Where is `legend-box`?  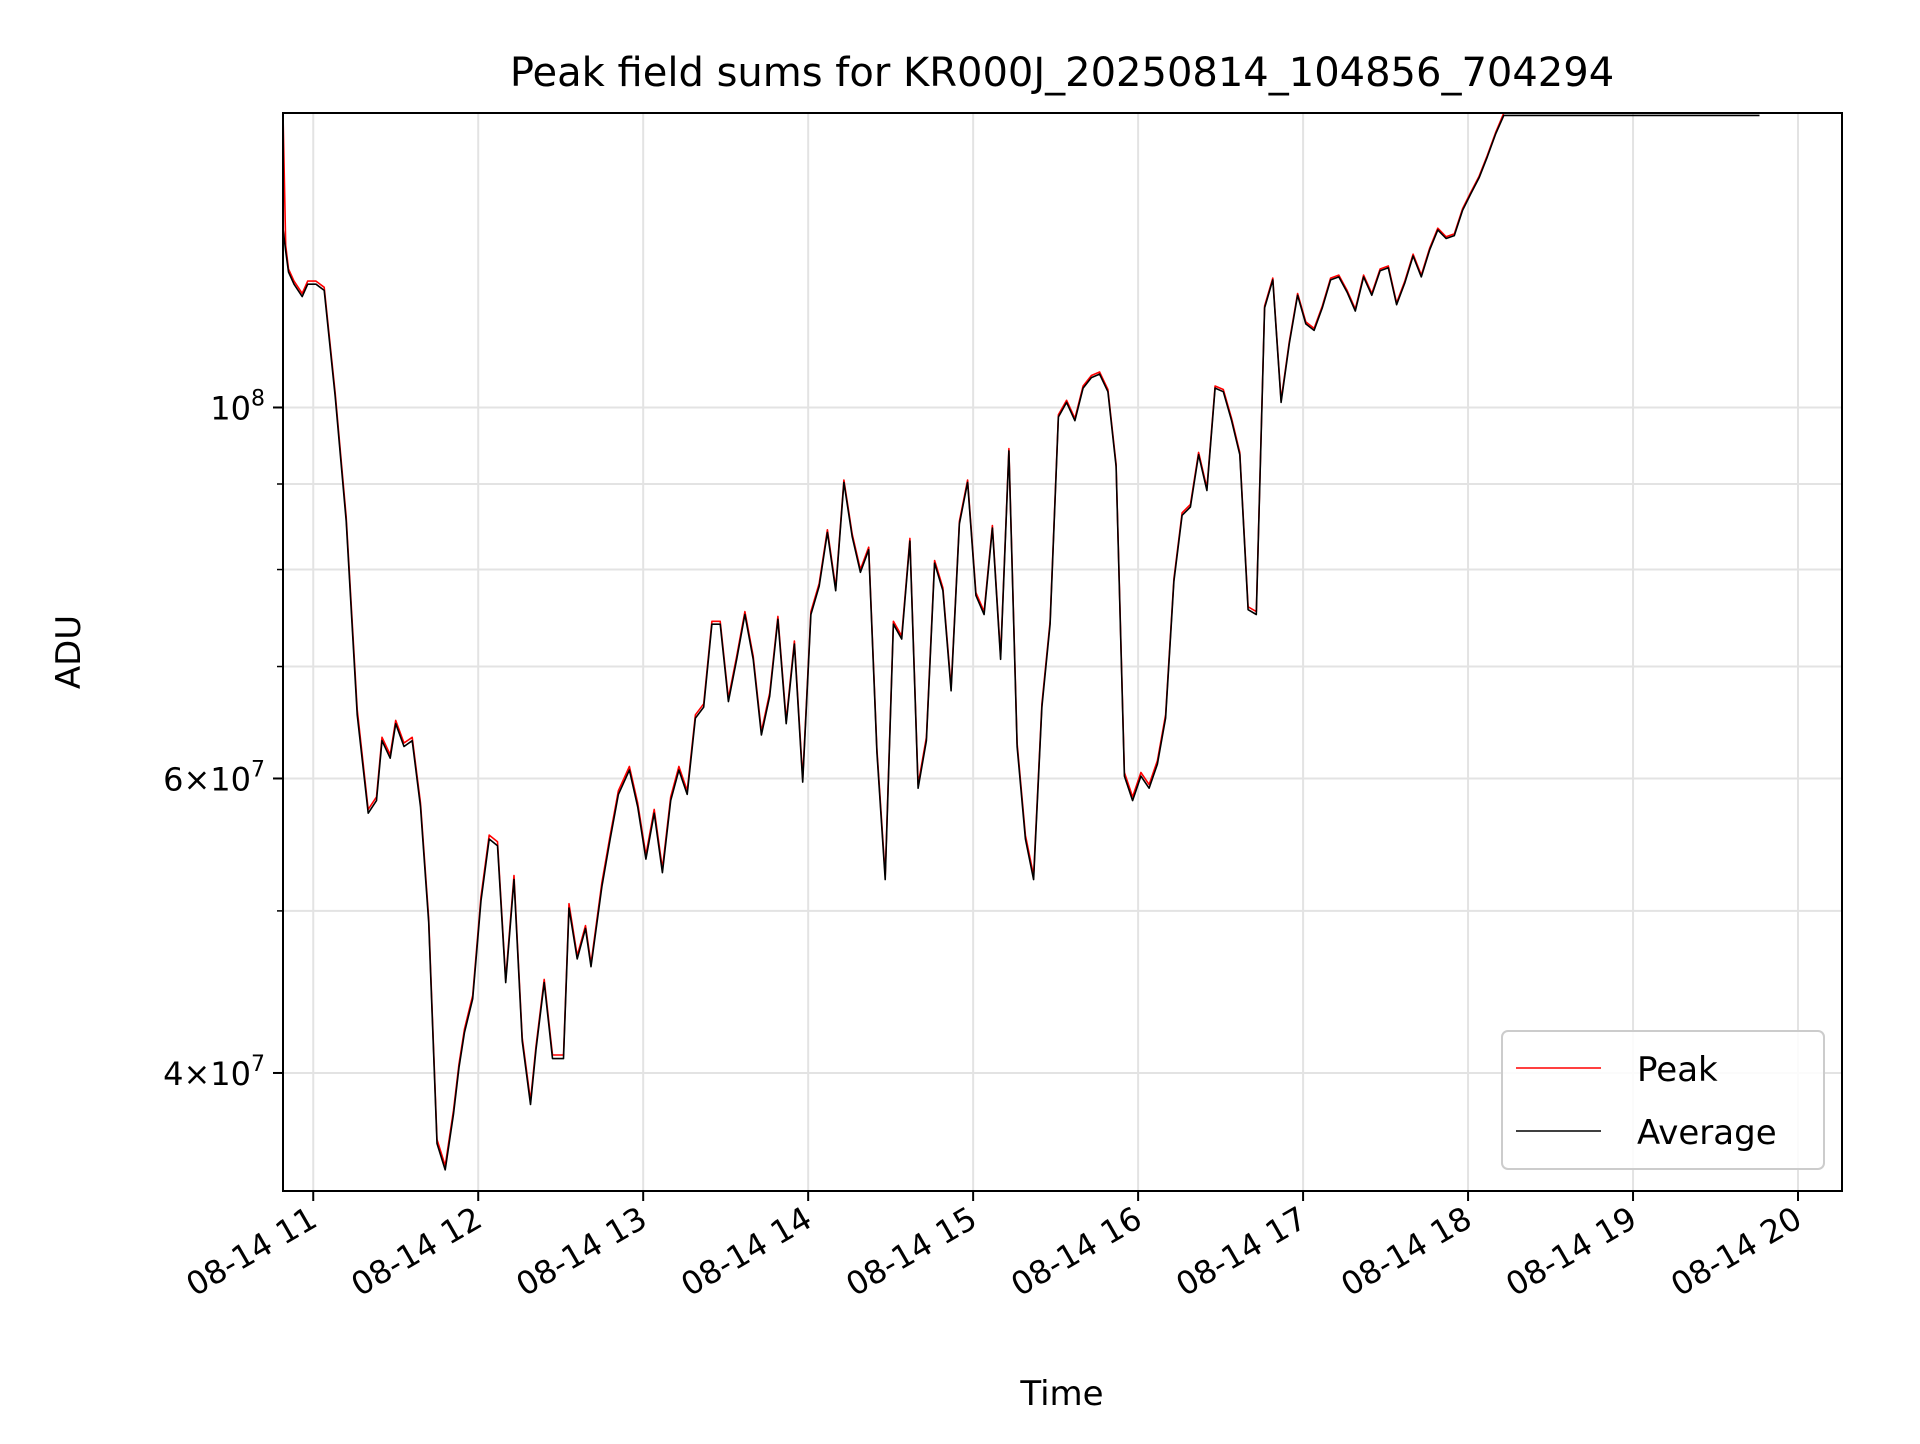 legend-box is located at coordinates (1663, 1100).